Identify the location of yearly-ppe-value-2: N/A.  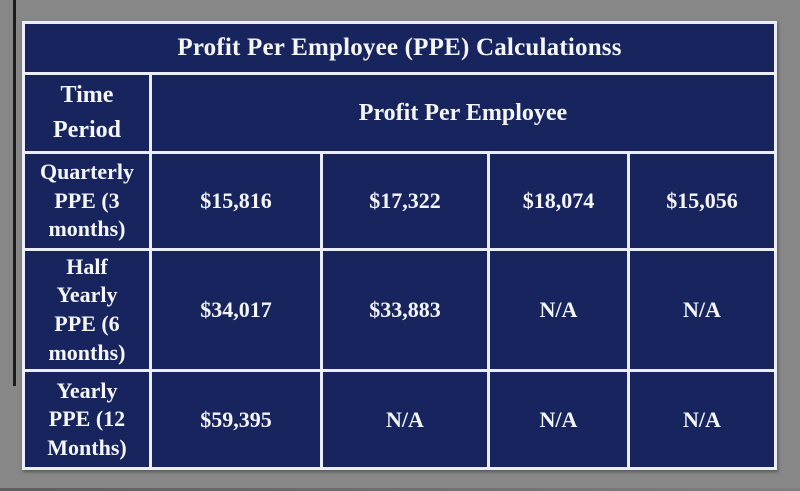
(405, 419).